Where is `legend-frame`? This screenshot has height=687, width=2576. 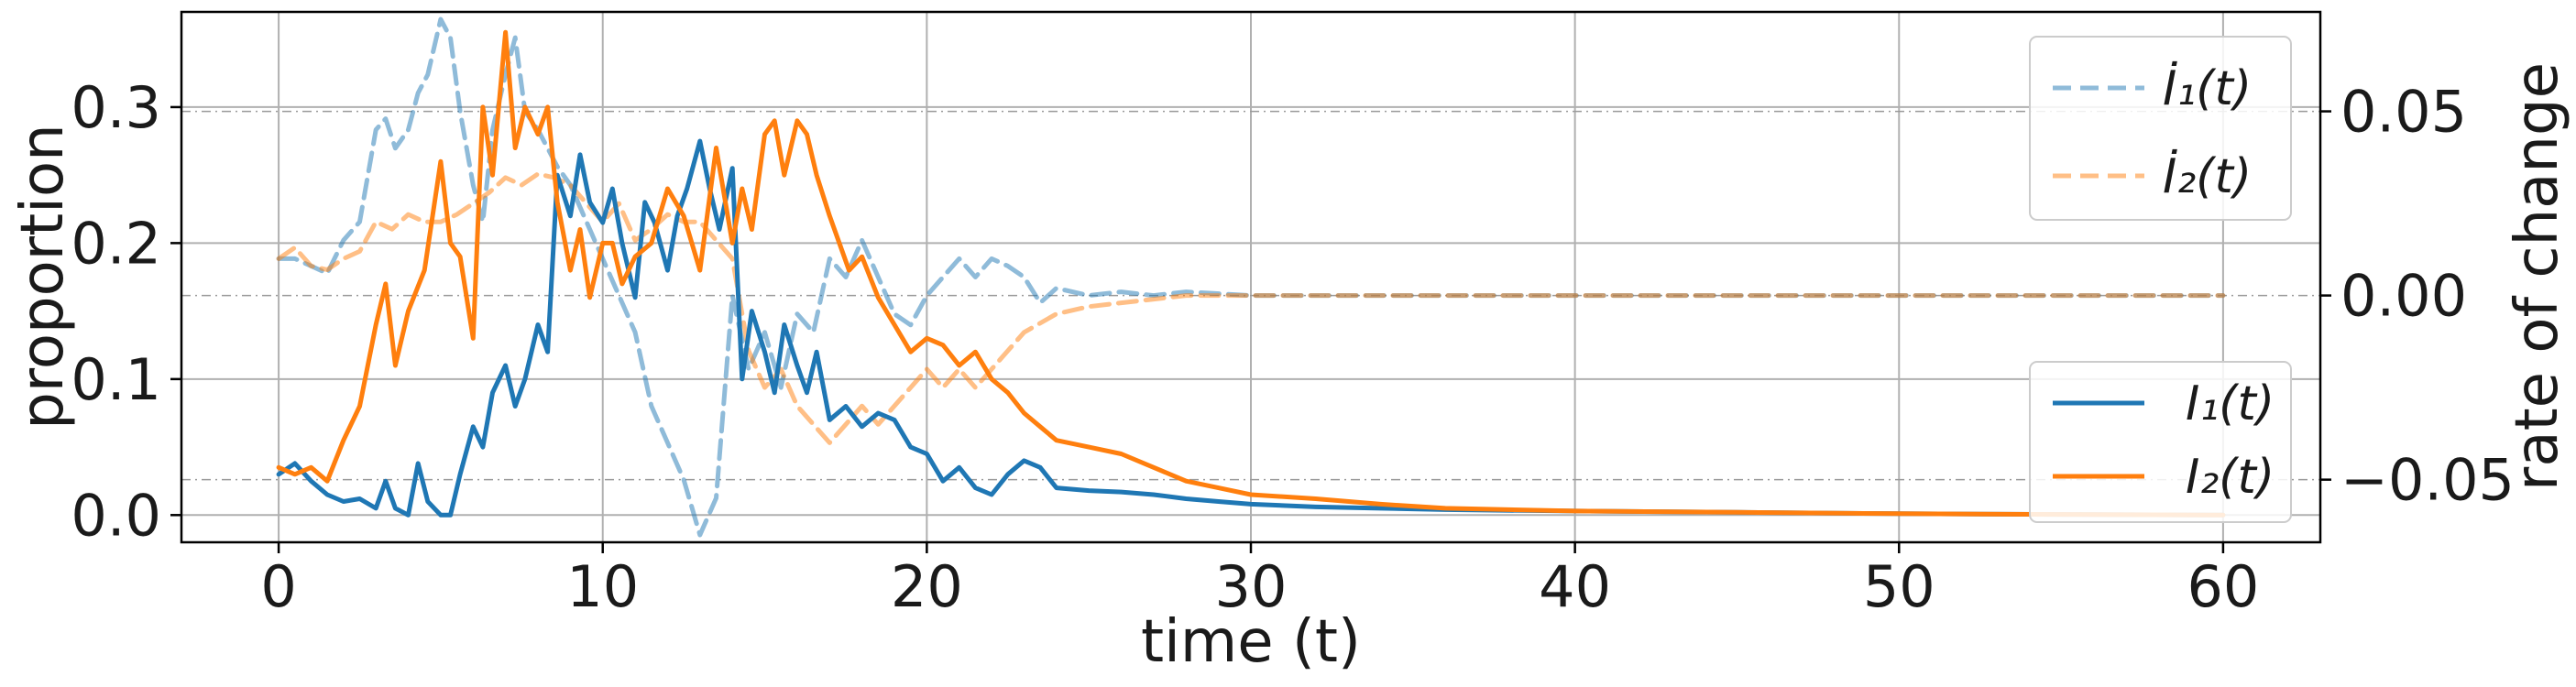
legend-frame is located at coordinates (2160, 128).